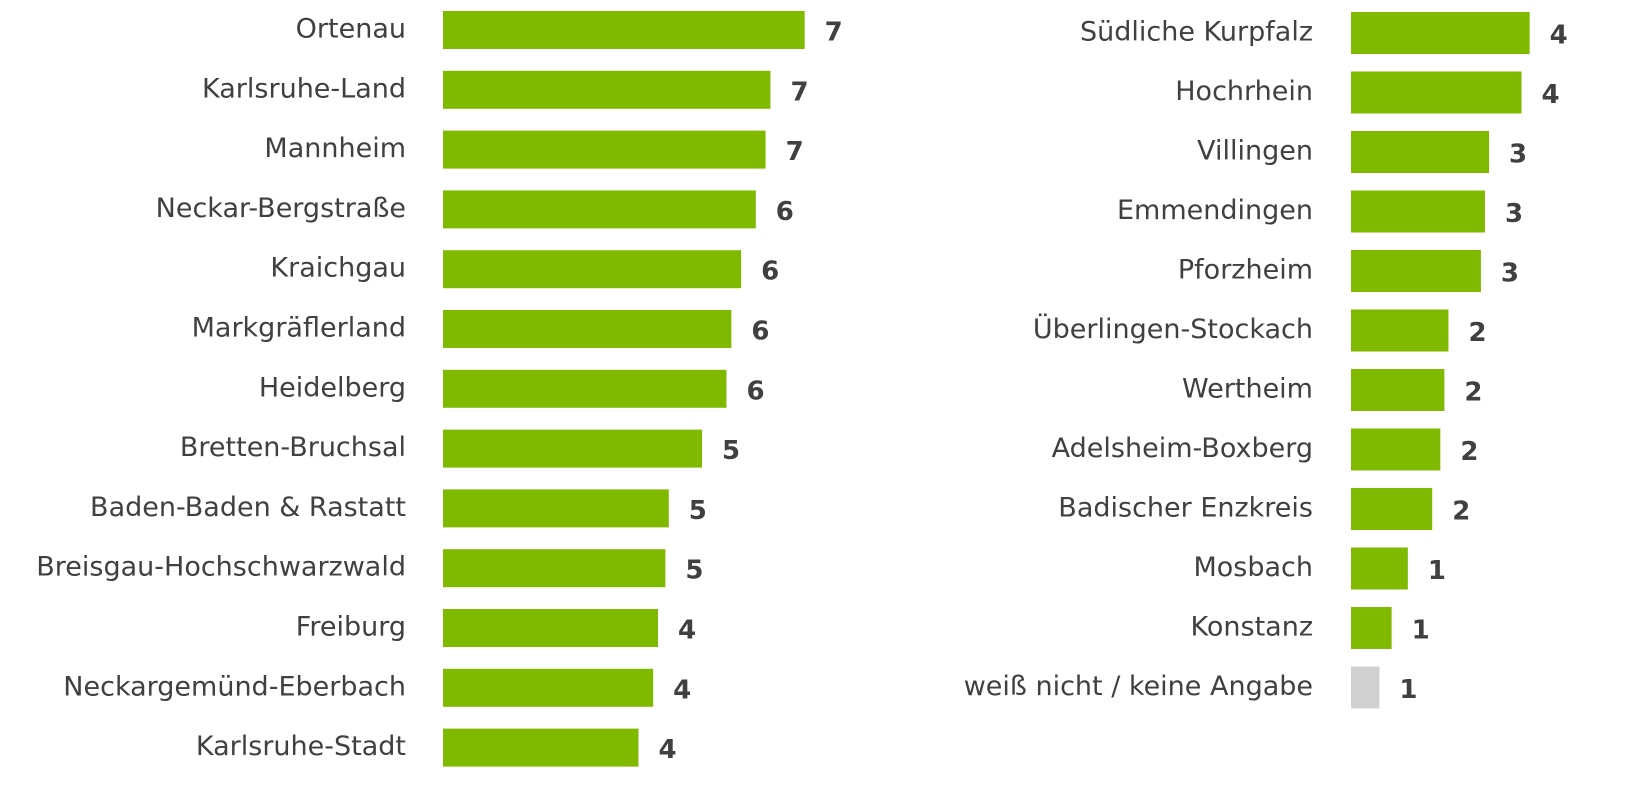  What do you see at coordinates (332, 387) in the screenshot?
I see `category-label: Heidelberg` at bounding box center [332, 387].